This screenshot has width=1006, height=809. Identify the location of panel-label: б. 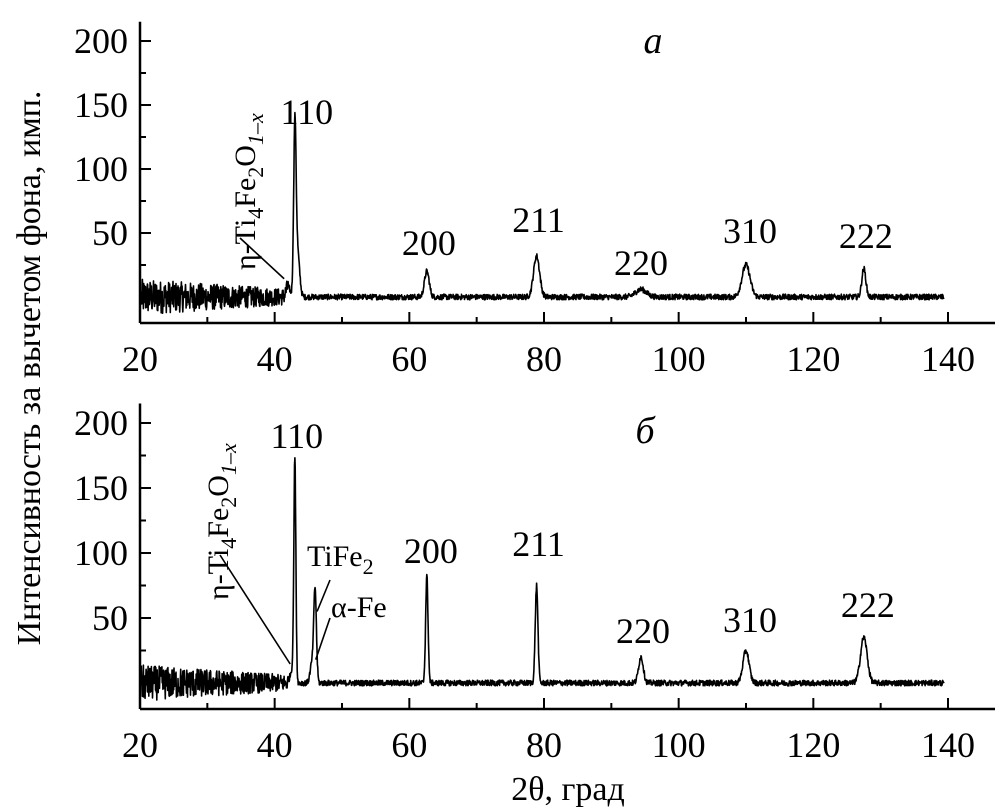
(645, 431).